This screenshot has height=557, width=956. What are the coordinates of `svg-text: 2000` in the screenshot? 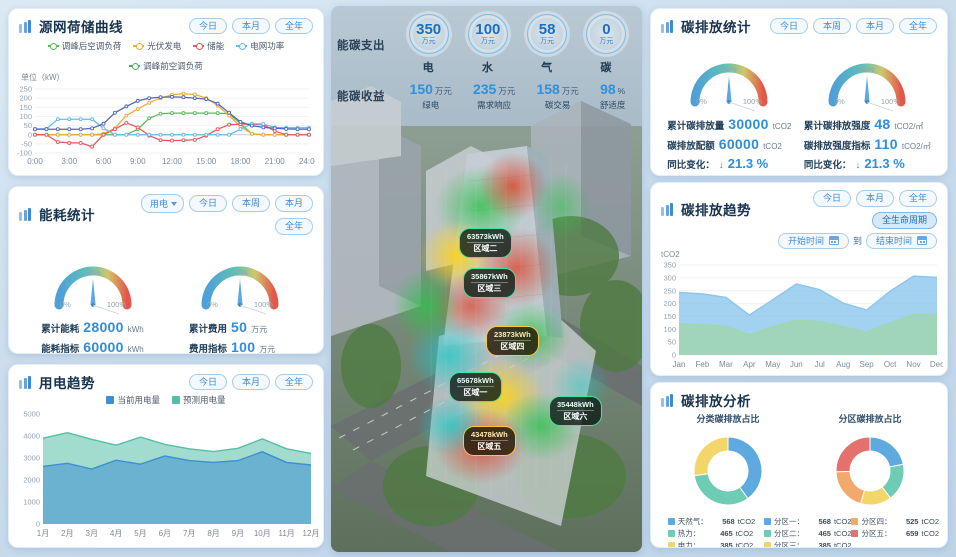 It's located at (31, 480).